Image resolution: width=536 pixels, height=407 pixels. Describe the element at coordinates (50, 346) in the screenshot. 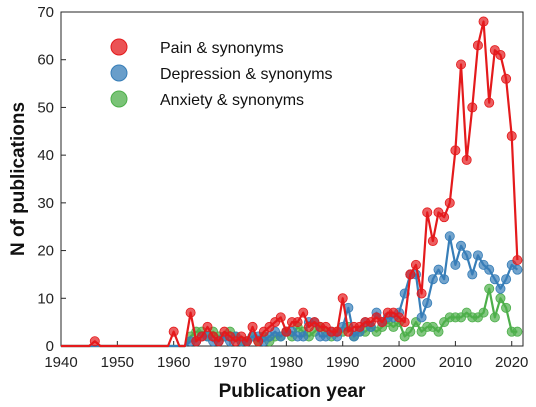

I see `y-tick-label: 0` at that location.